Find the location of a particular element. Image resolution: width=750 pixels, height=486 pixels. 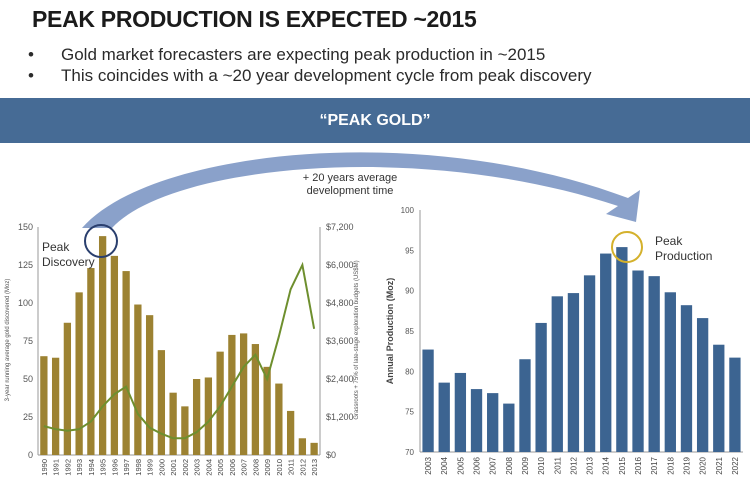

peak-production-circle is located at coordinates (627, 247).